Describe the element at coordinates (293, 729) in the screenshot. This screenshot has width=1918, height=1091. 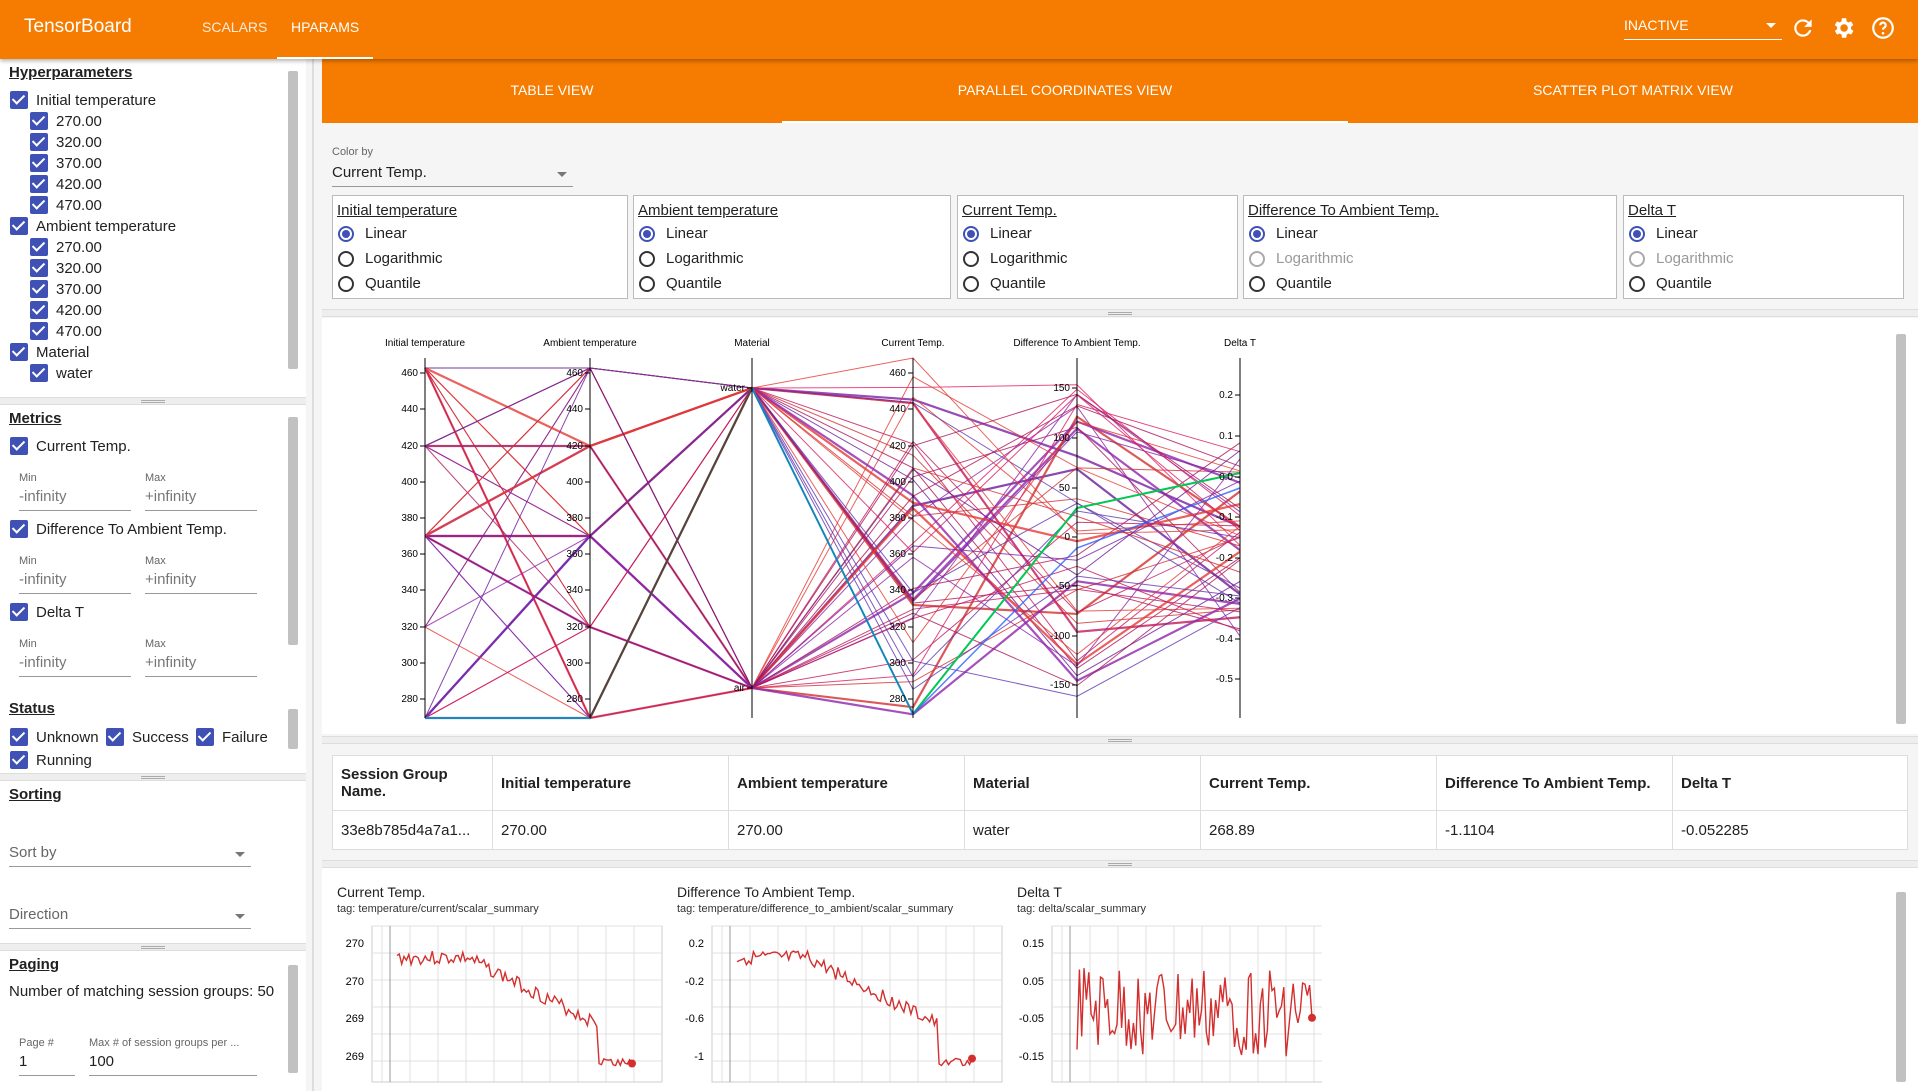
I see `status-scrollbar` at that location.